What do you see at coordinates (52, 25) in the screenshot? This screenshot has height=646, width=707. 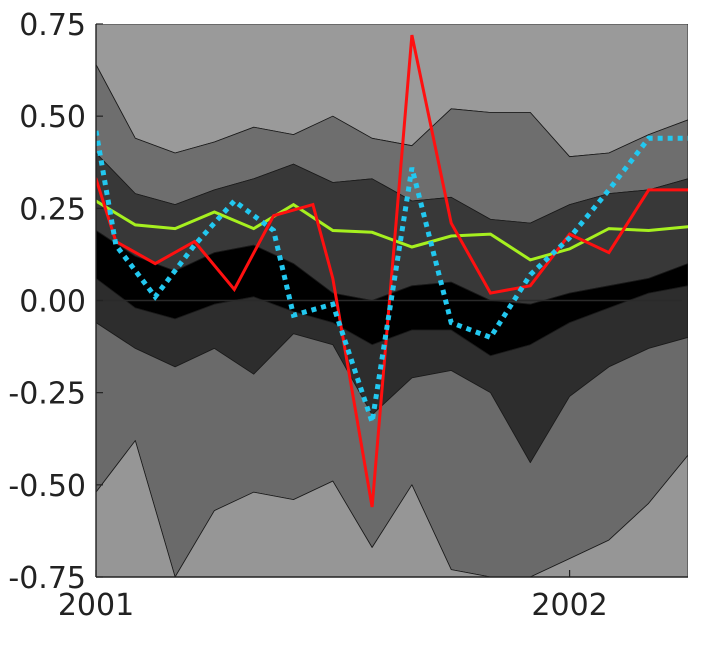 I see `y-tick-label: 0.75` at bounding box center [52, 25].